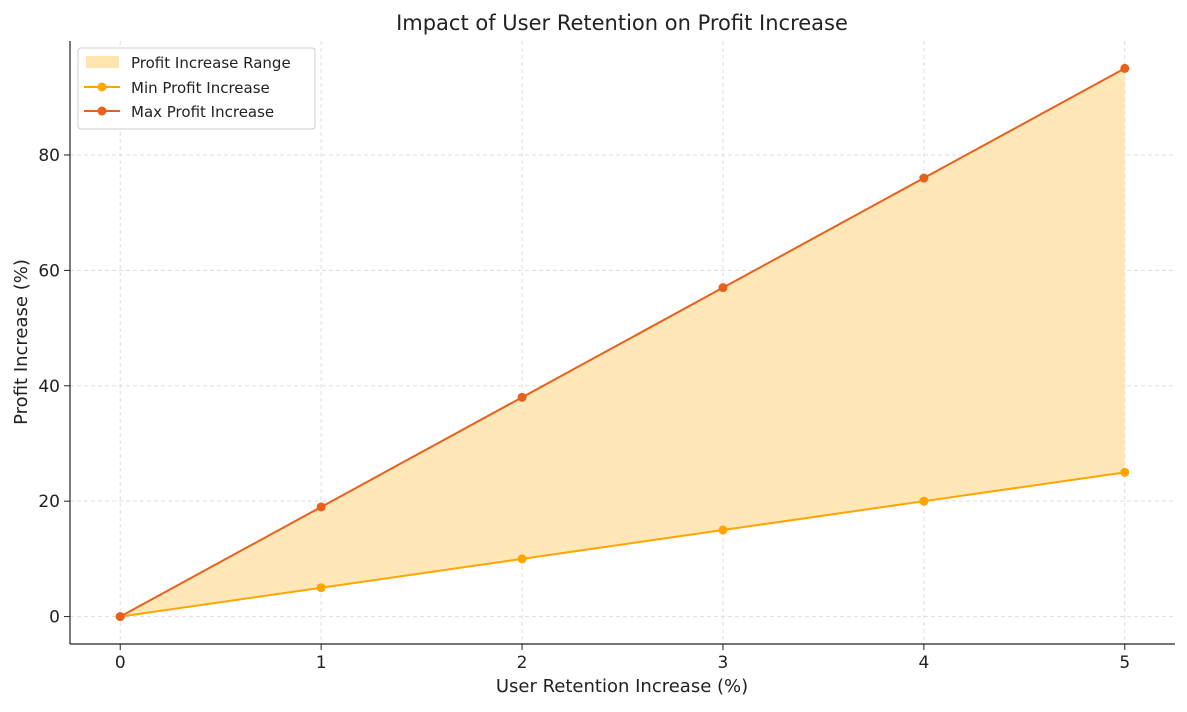  Describe the element at coordinates (522, 663) in the screenshot. I see `x-tick-label: 2` at that location.